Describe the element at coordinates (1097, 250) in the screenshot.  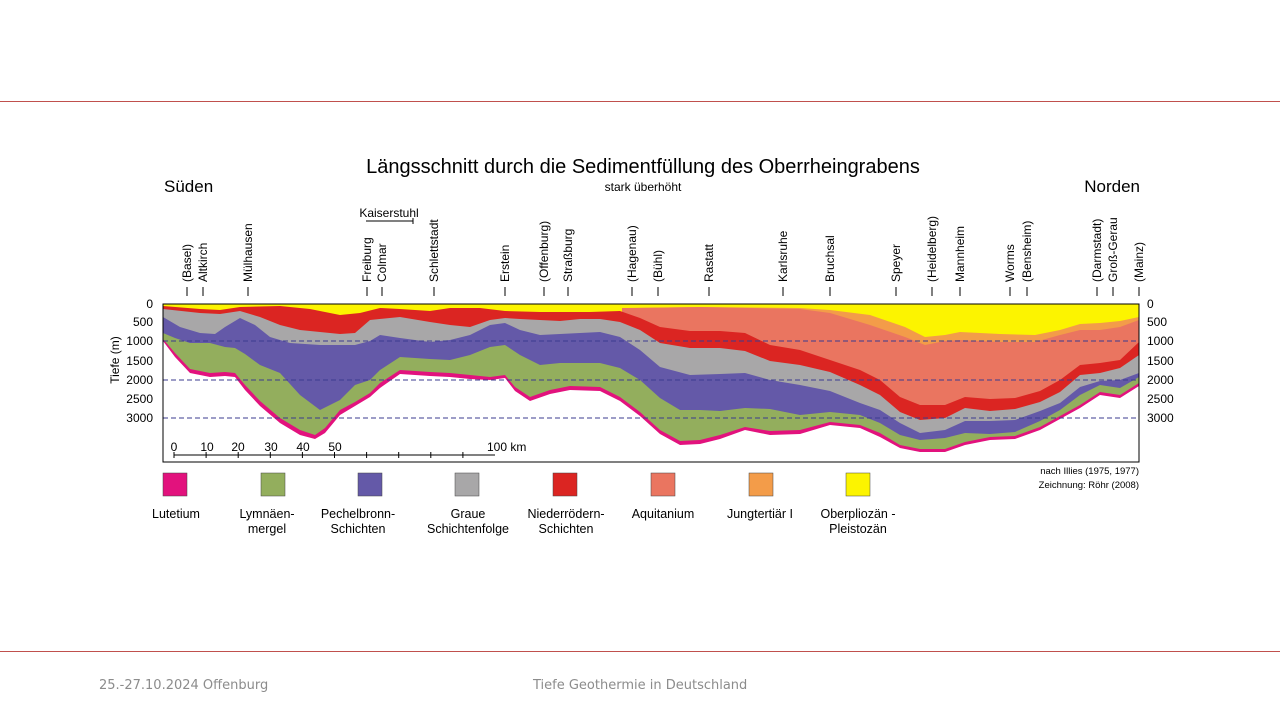
I see `location-label: (Darmstadt)` at that location.